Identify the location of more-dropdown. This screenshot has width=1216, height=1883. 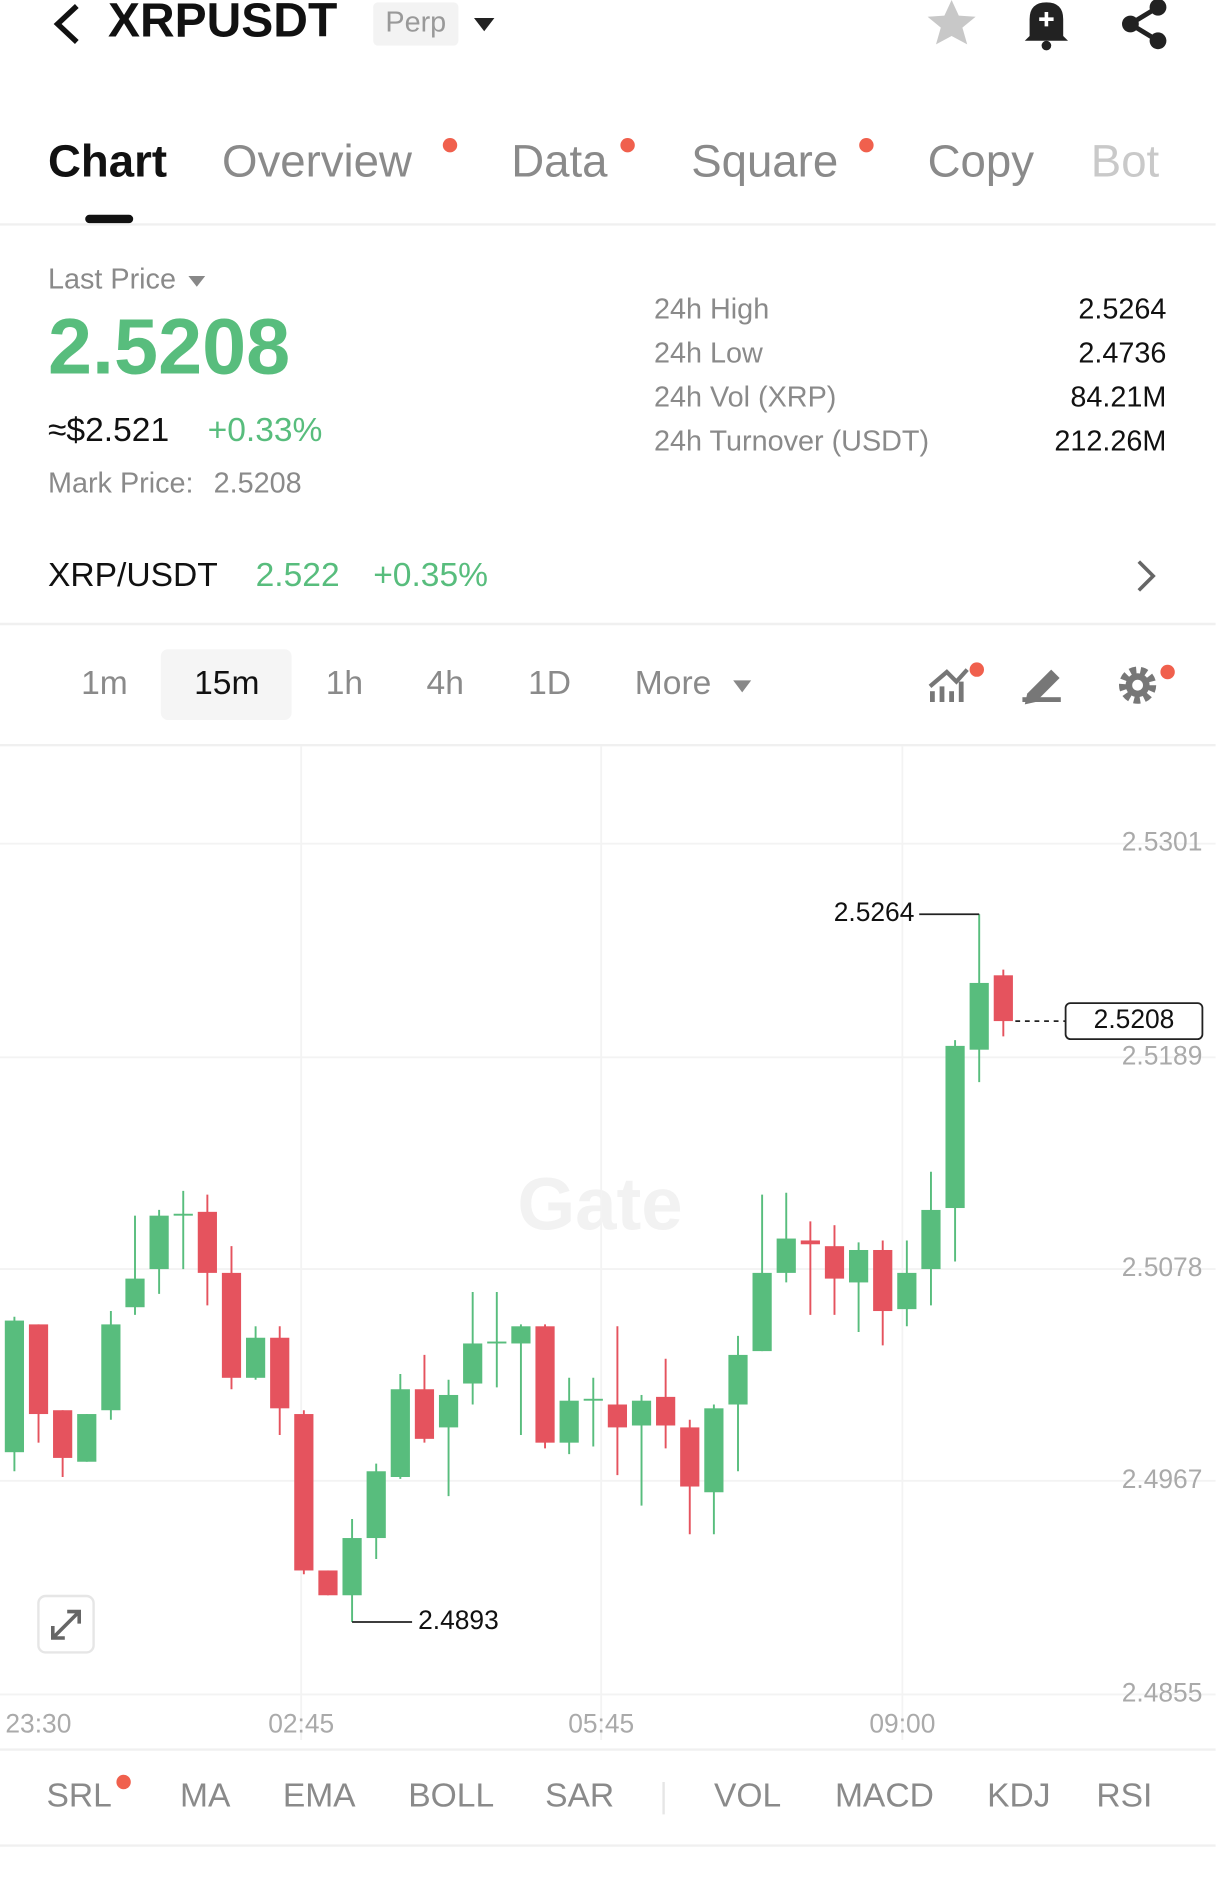
(742, 686).